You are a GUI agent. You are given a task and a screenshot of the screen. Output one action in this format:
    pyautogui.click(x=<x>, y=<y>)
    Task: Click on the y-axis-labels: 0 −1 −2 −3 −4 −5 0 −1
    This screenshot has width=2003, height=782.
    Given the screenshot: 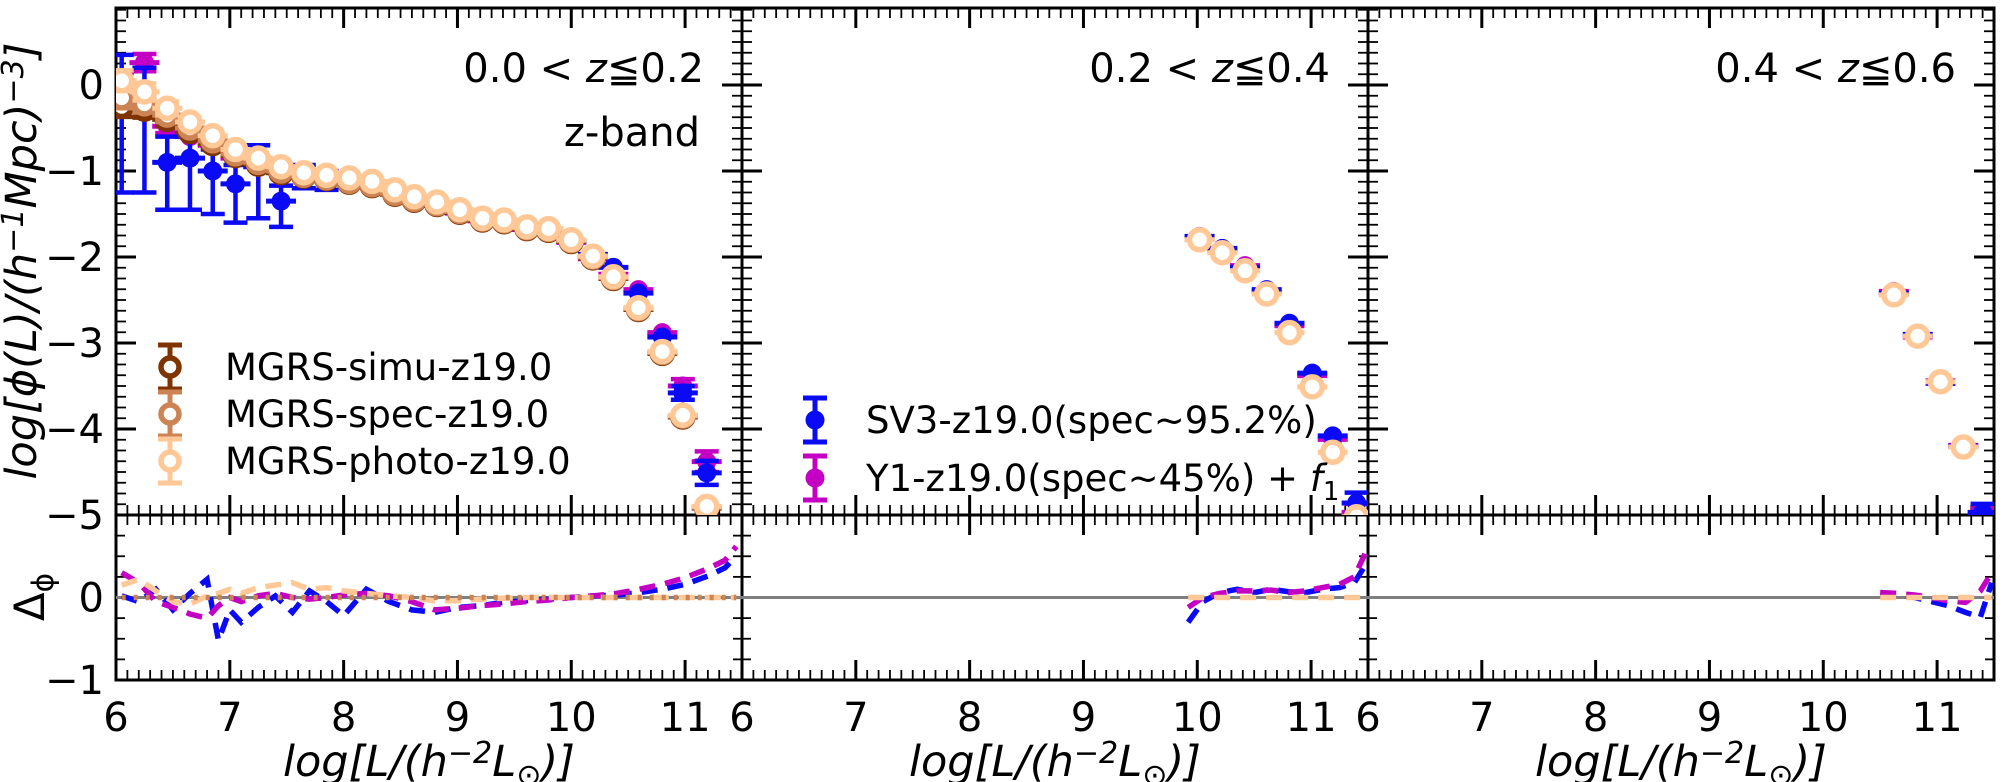 What is the action you would take?
    pyautogui.click(x=74, y=383)
    